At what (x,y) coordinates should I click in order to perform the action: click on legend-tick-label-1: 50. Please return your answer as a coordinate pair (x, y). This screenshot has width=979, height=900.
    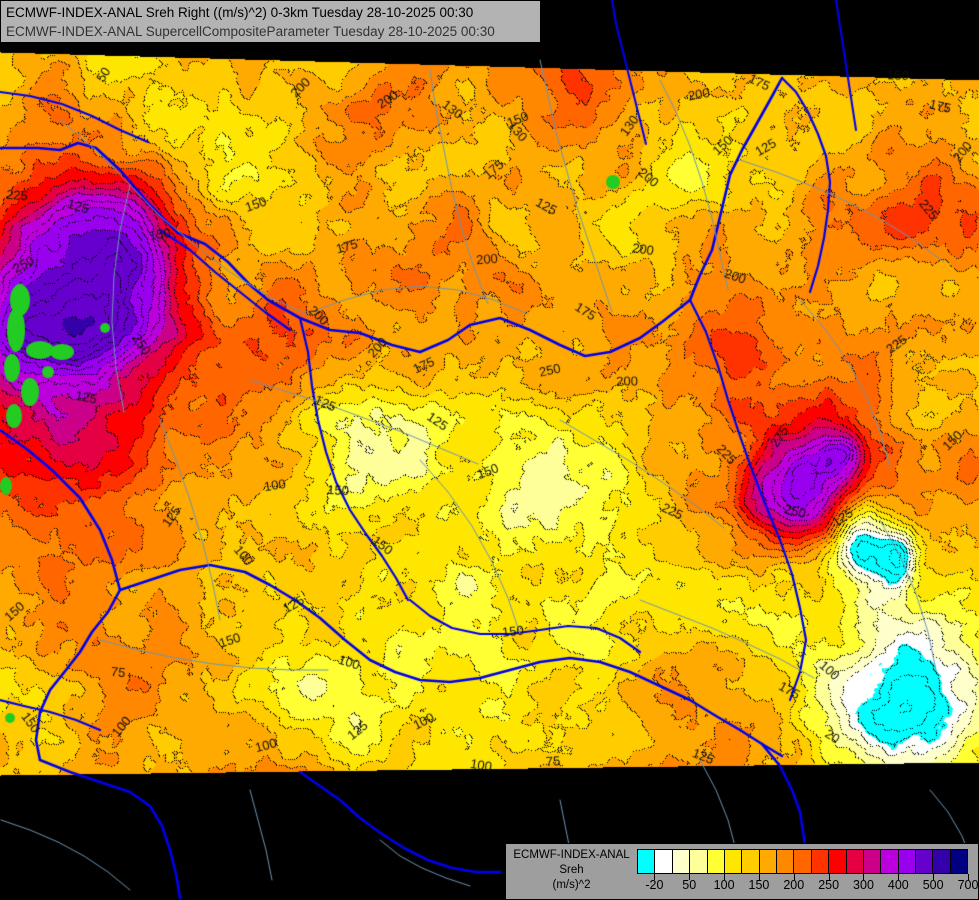
    Looking at the image, I should click on (689, 885).